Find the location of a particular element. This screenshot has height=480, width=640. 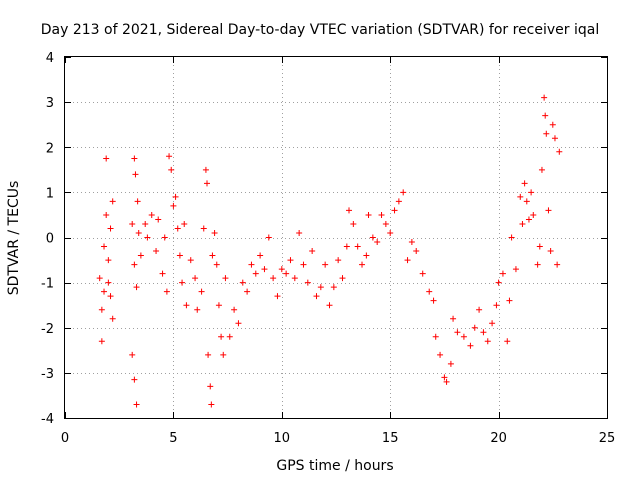

x-tick-label: 5 is located at coordinates (173, 438).